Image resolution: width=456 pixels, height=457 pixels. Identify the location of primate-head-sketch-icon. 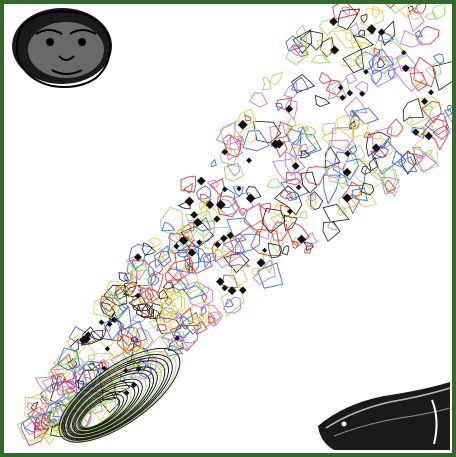
(62, 48).